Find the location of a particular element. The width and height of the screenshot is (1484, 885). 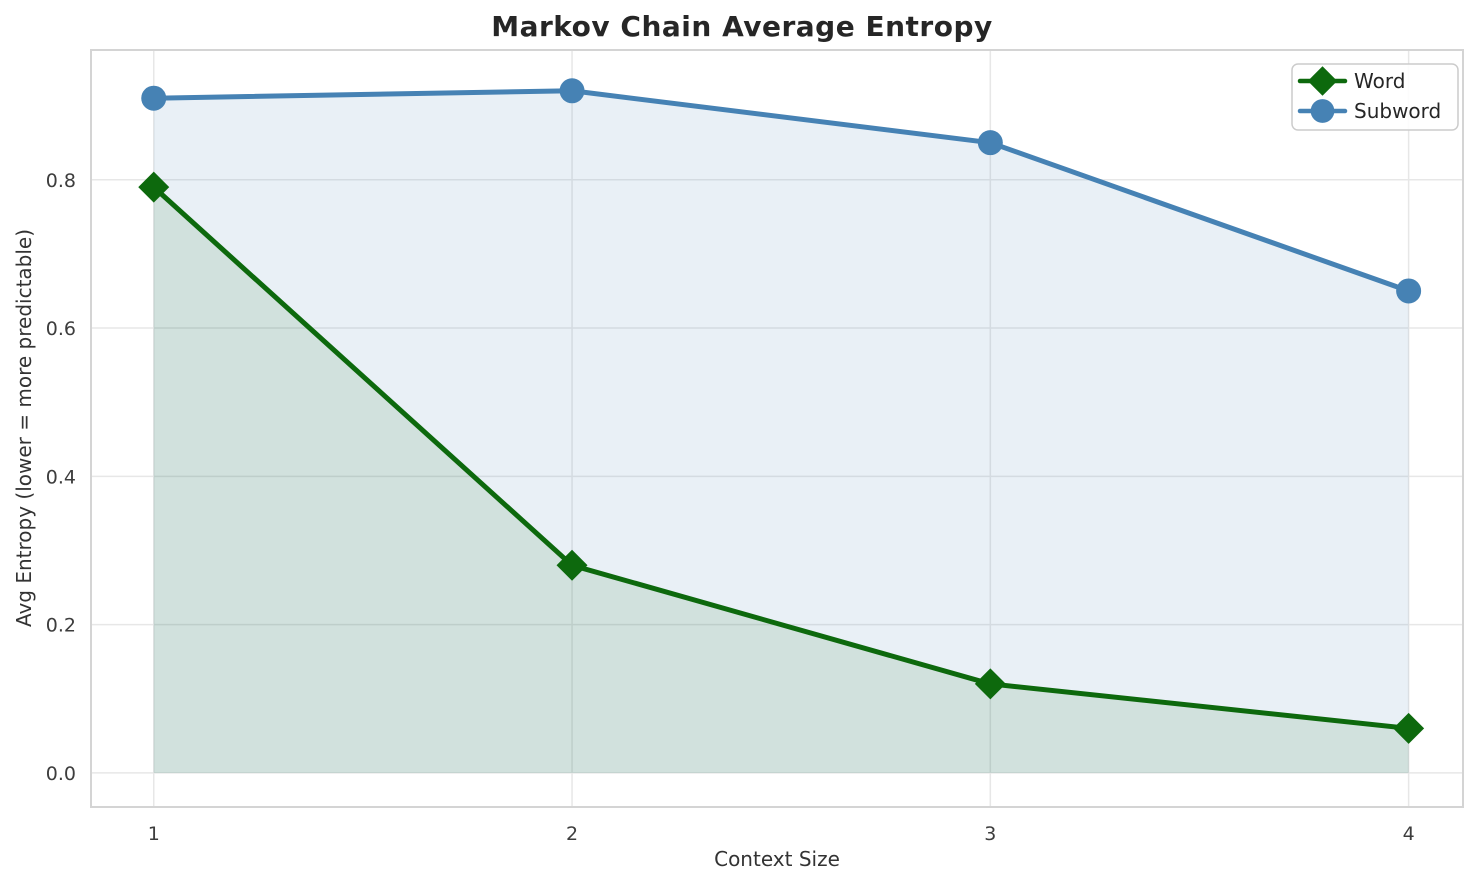

y-tick-label: 0.2 is located at coordinates (61, 626).